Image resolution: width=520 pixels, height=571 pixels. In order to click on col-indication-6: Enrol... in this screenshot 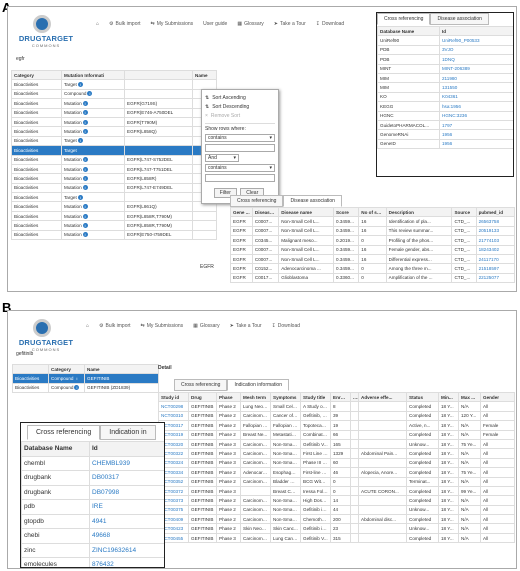, I will do `click(340, 397)`.